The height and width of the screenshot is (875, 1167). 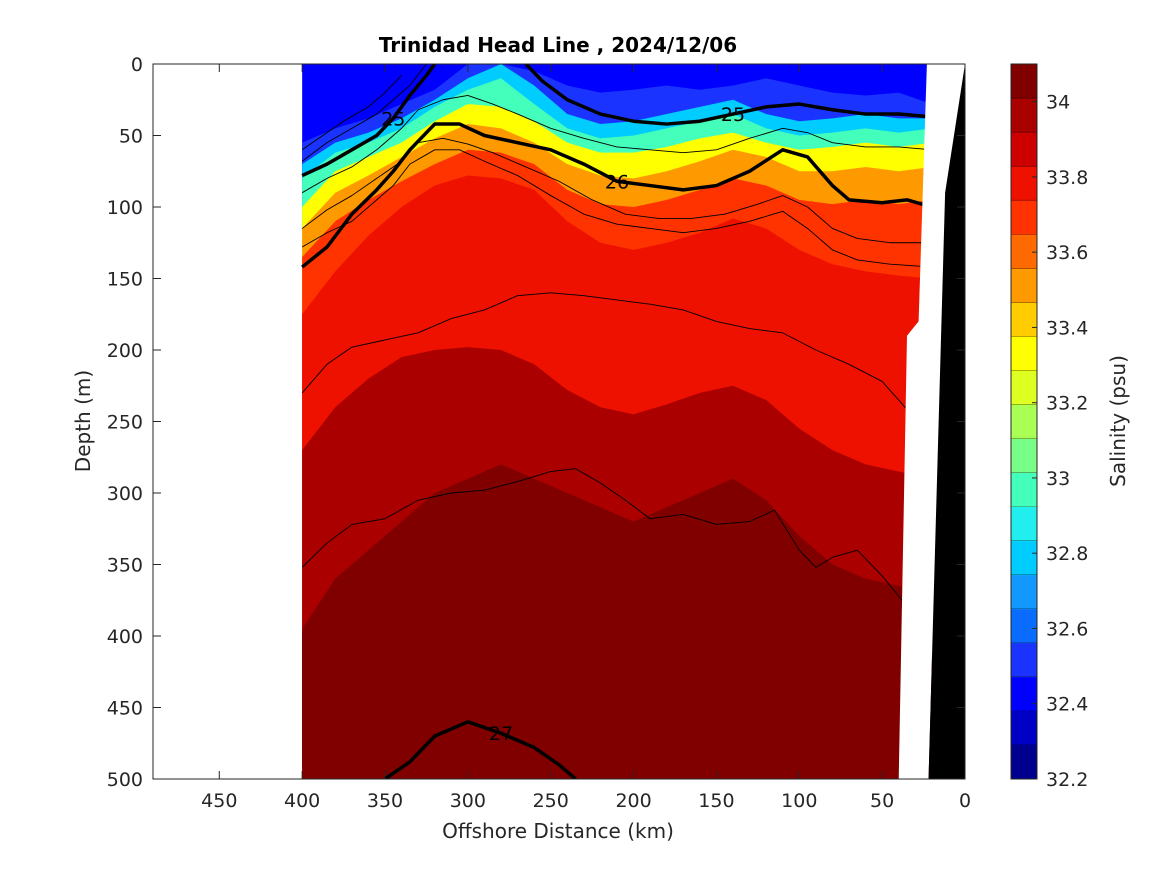 I want to click on gap-region, so click(x=931, y=421).